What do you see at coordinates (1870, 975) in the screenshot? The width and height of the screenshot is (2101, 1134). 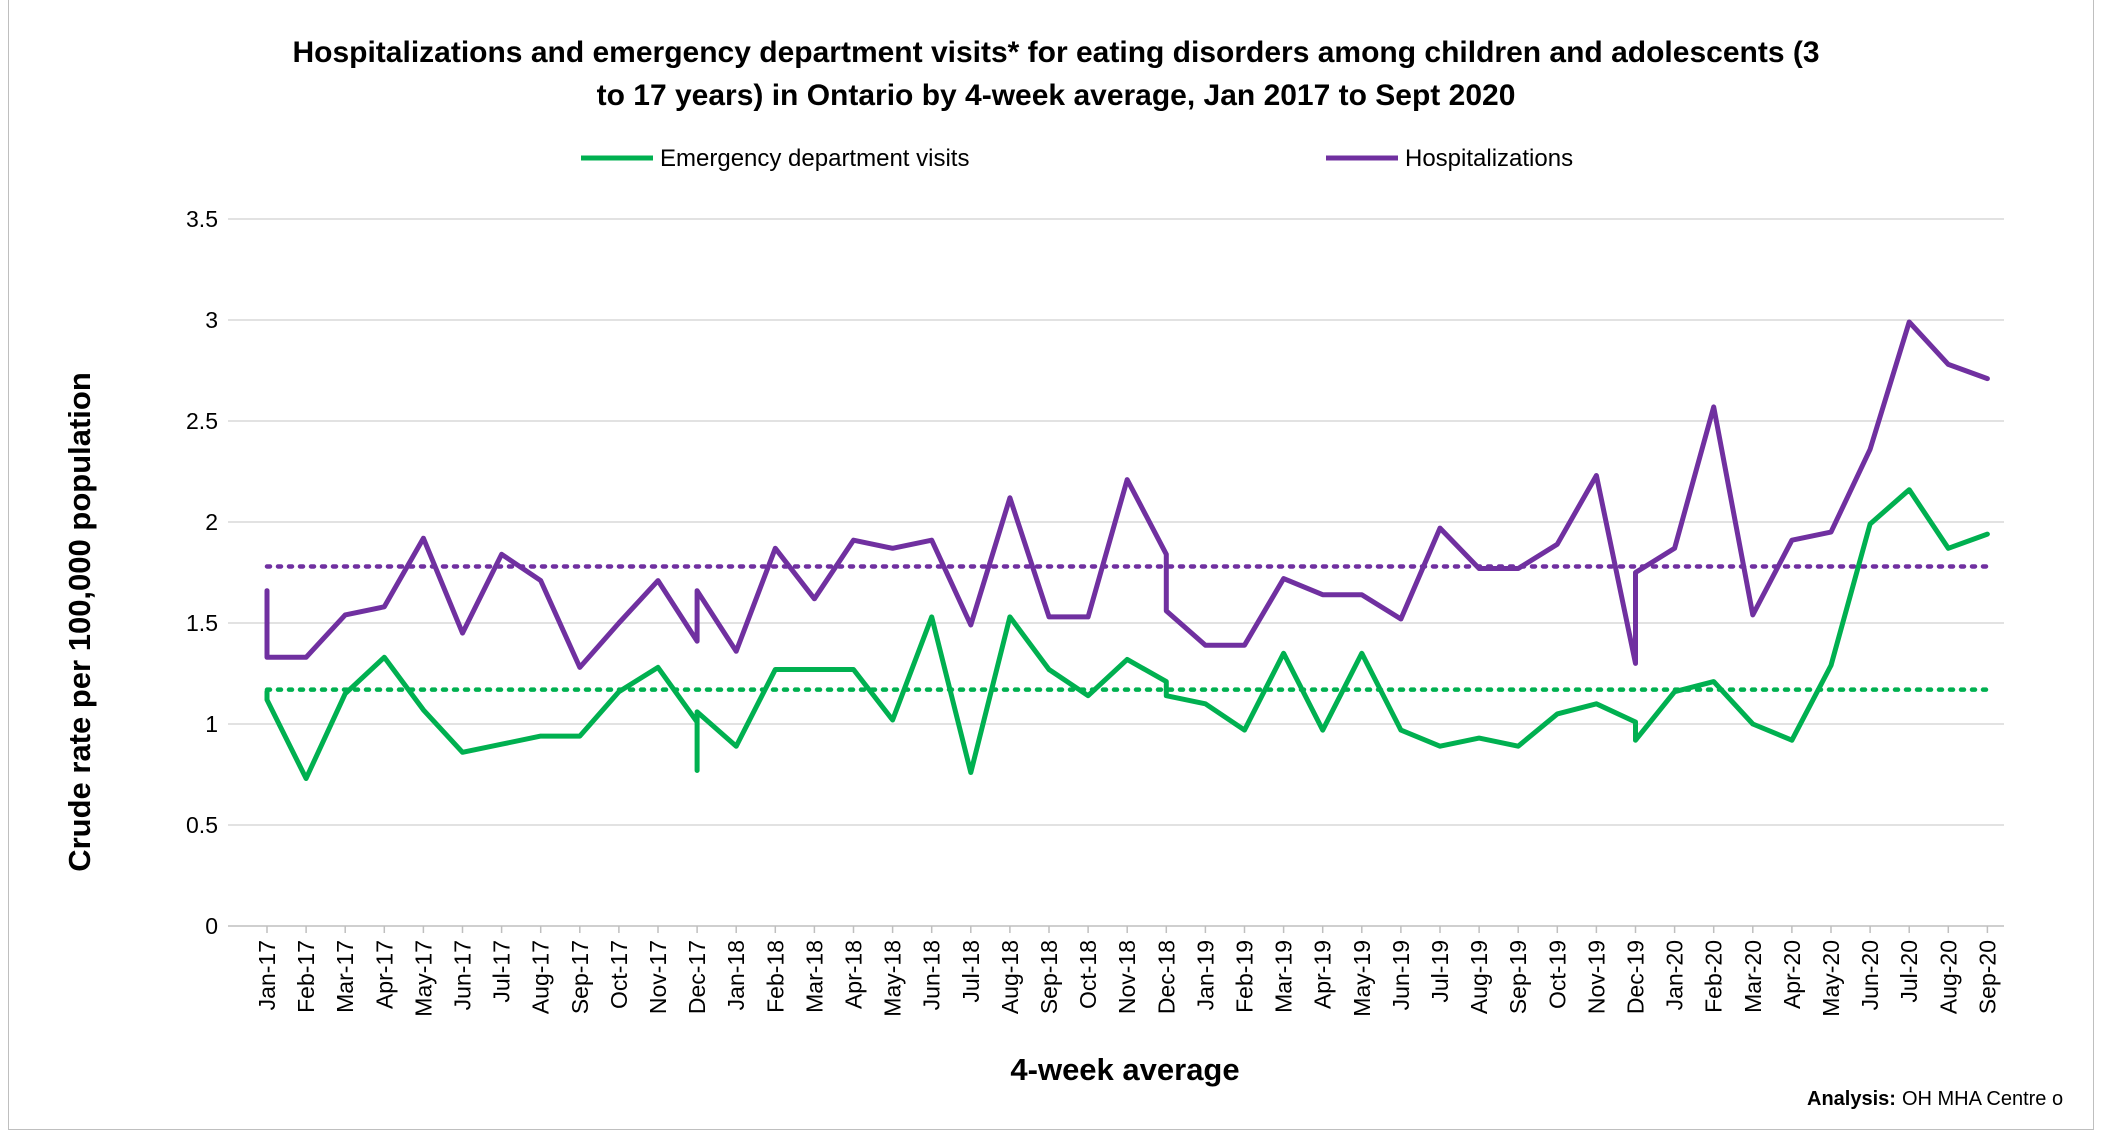 I see `x-tick-label: Jun-20` at bounding box center [1870, 975].